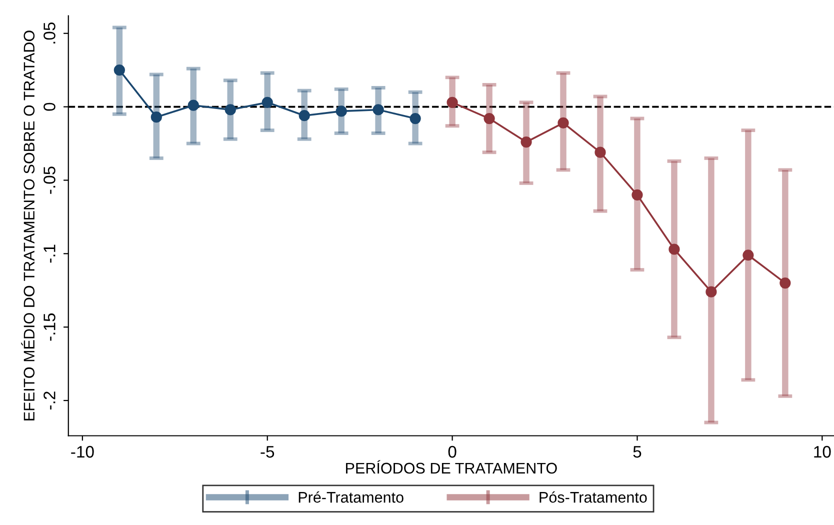 The width and height of the screenshot is (834, 525). I want to click on y-axis-title: EFEITO MÉDIO DO TRATAMENTO SOBRE O TRATADO, so click(28, 225).